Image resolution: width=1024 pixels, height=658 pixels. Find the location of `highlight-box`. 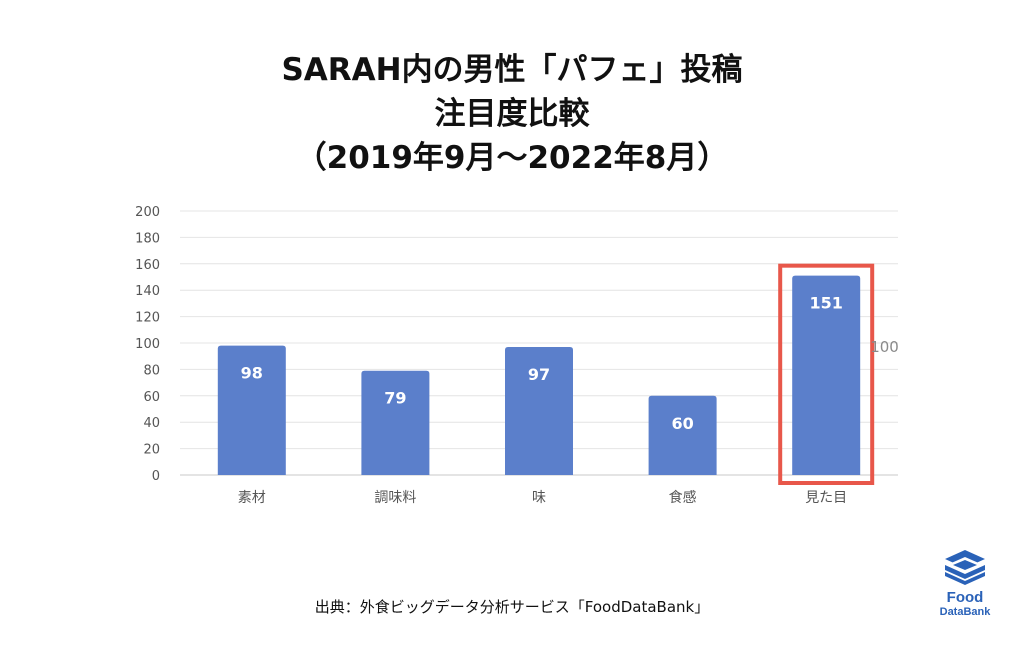

highlight-box is located at coordinates (826, 374).